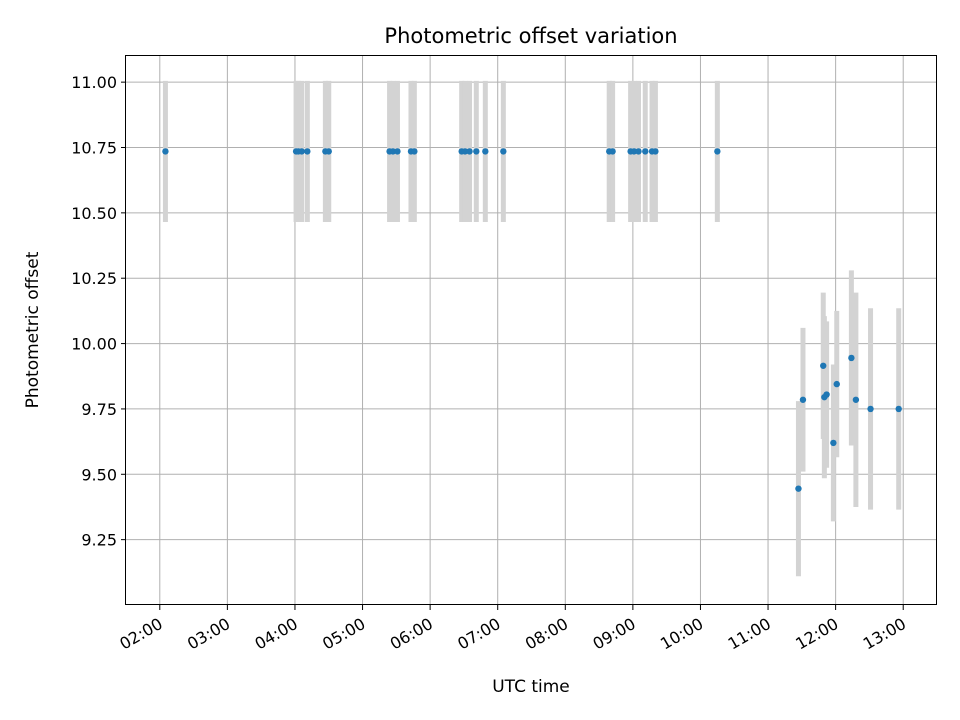 The height and width of the screenshot is (720, 960). What do you see at coordinates (94, 82) in the screenshot?
I see `y-tick-label: 11.00` at bounding box center [94, 82].